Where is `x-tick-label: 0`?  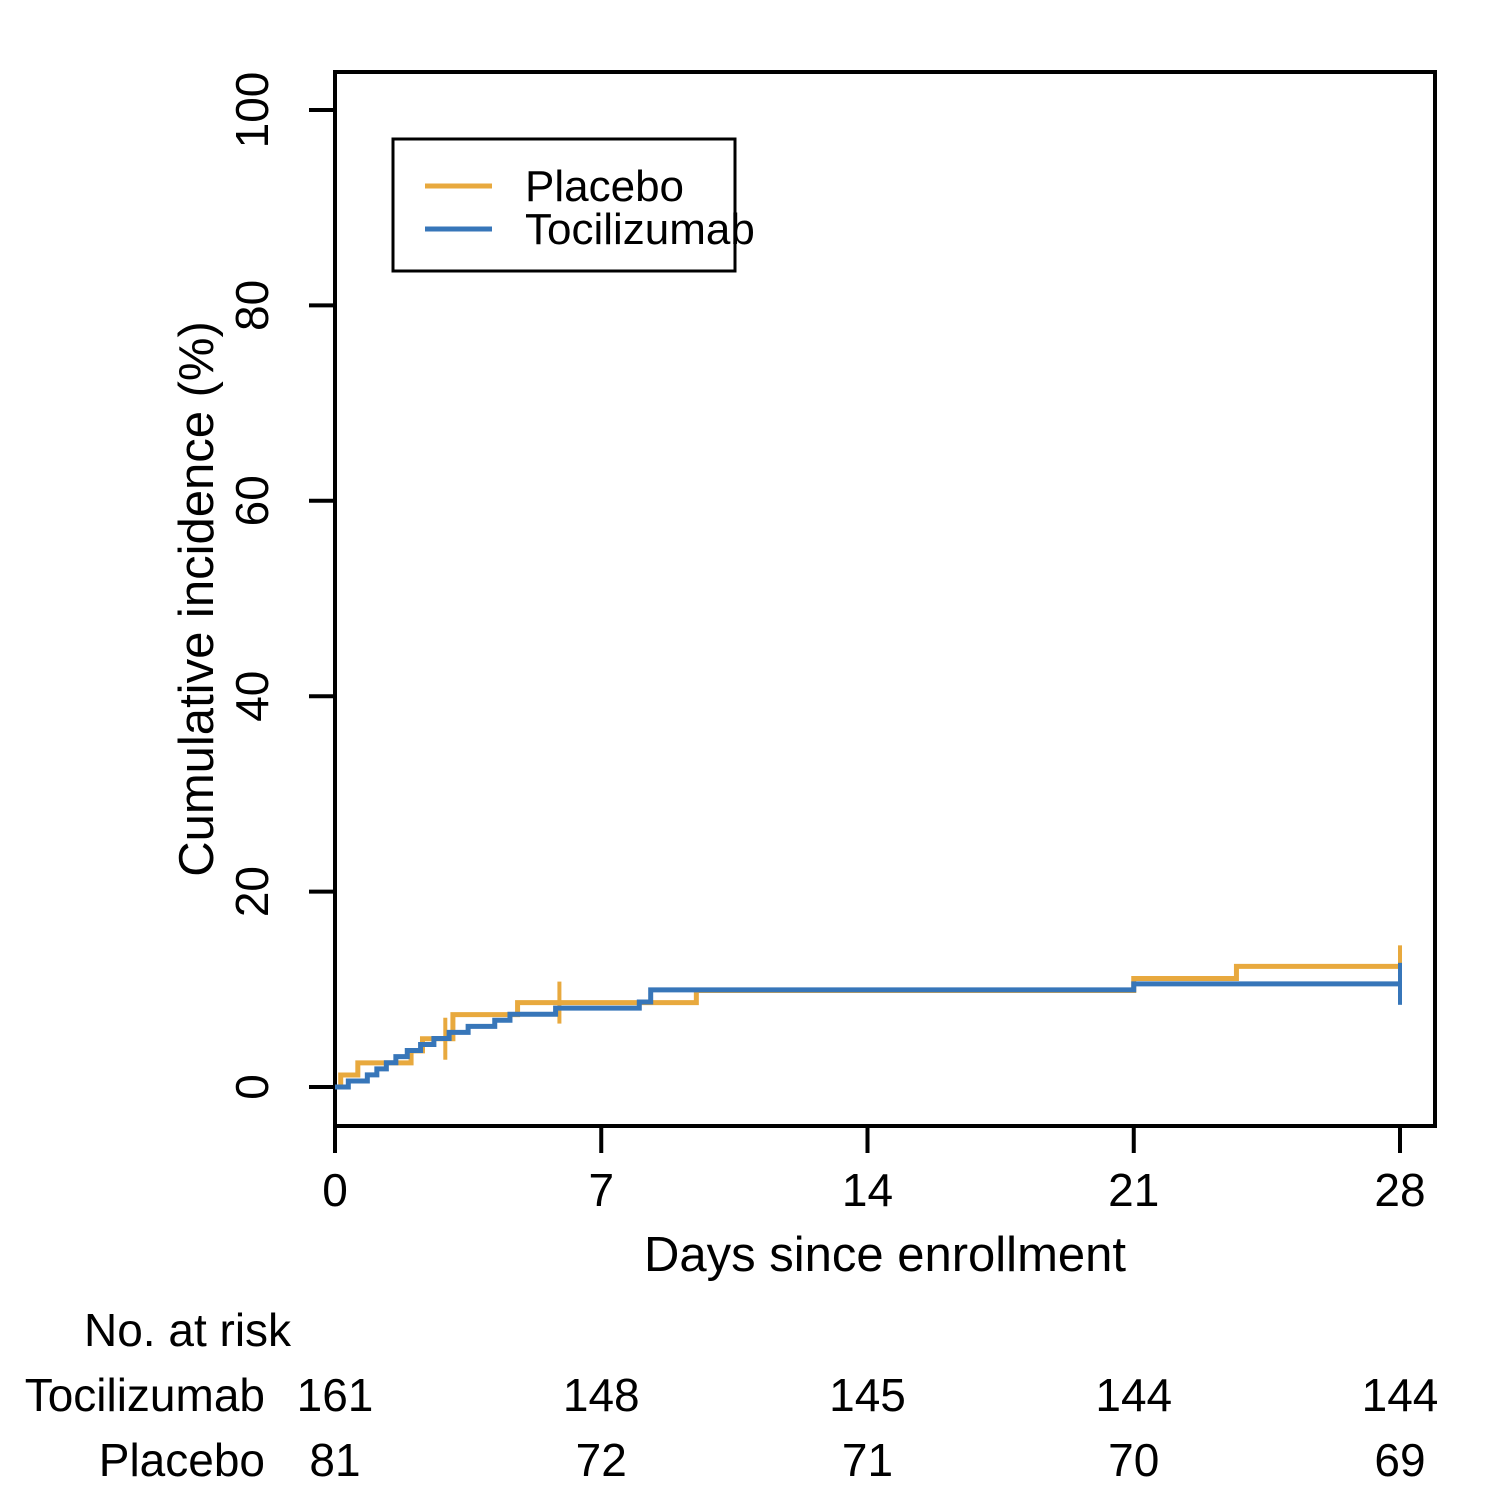
x-tick-label: 0 is located at coordinates (335, 1190).